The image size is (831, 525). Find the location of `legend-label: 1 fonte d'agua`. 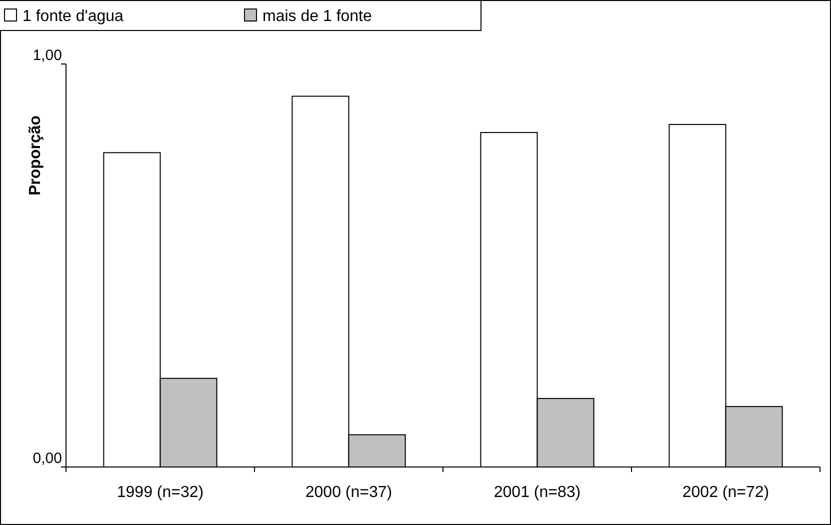

legend-label: 1 fonte d'agua is located at coordinates (73, 16).